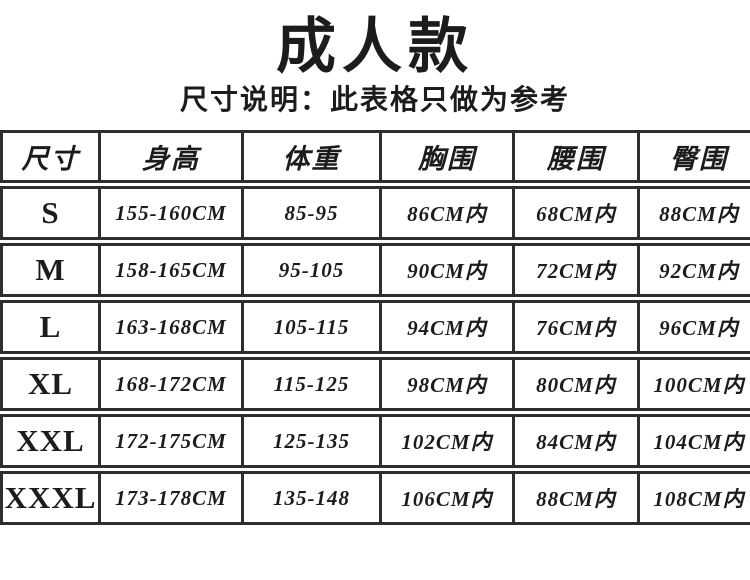 The width and height of the screenshot is (750, 580). I want to click on value-cell: 90CM内, so click(447, 269).